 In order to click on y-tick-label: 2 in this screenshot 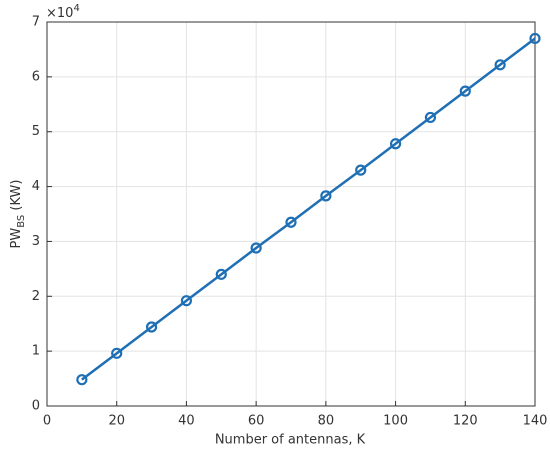, I will do `click(36, 296)`.